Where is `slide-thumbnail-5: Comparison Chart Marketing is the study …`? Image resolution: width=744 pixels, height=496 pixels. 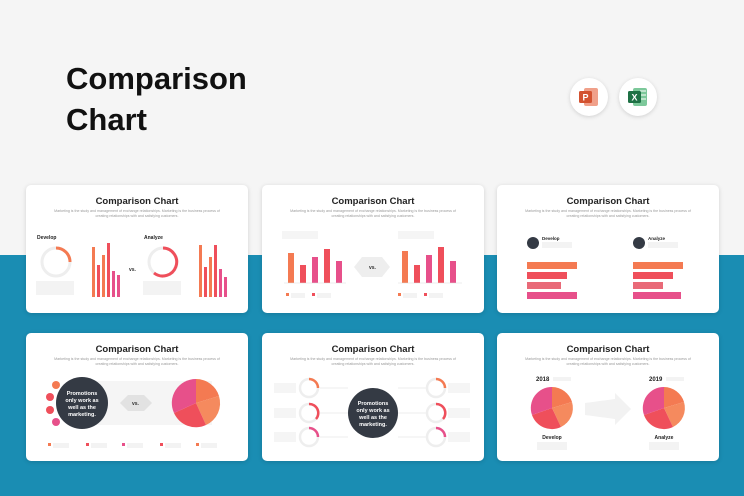 slide-thumbnail-5: Comparison Chart Marketing is the study … is located at coordinates (373, 397).